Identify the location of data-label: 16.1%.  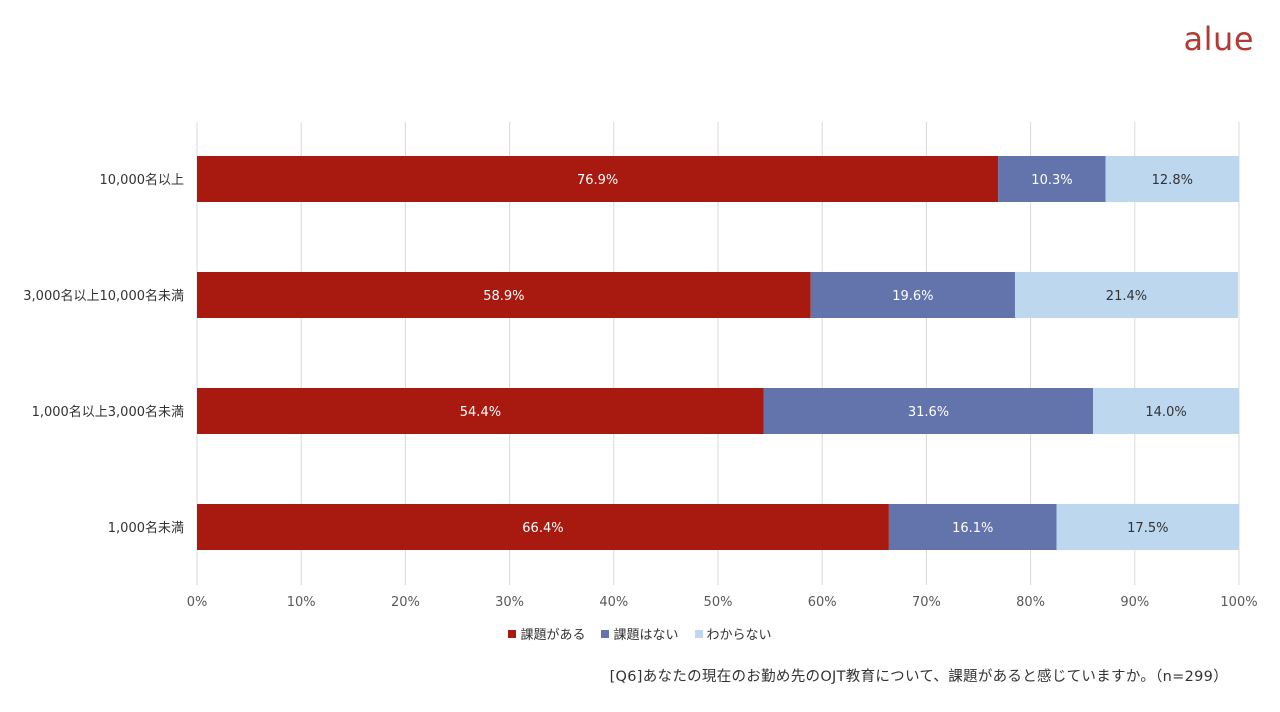
(972, 528).